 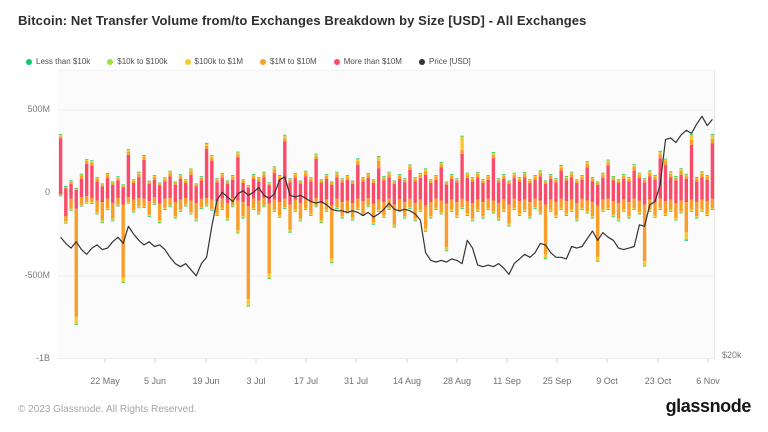 I want to click on x-axis-label: 19 Jun, so click(x=206, y=381).